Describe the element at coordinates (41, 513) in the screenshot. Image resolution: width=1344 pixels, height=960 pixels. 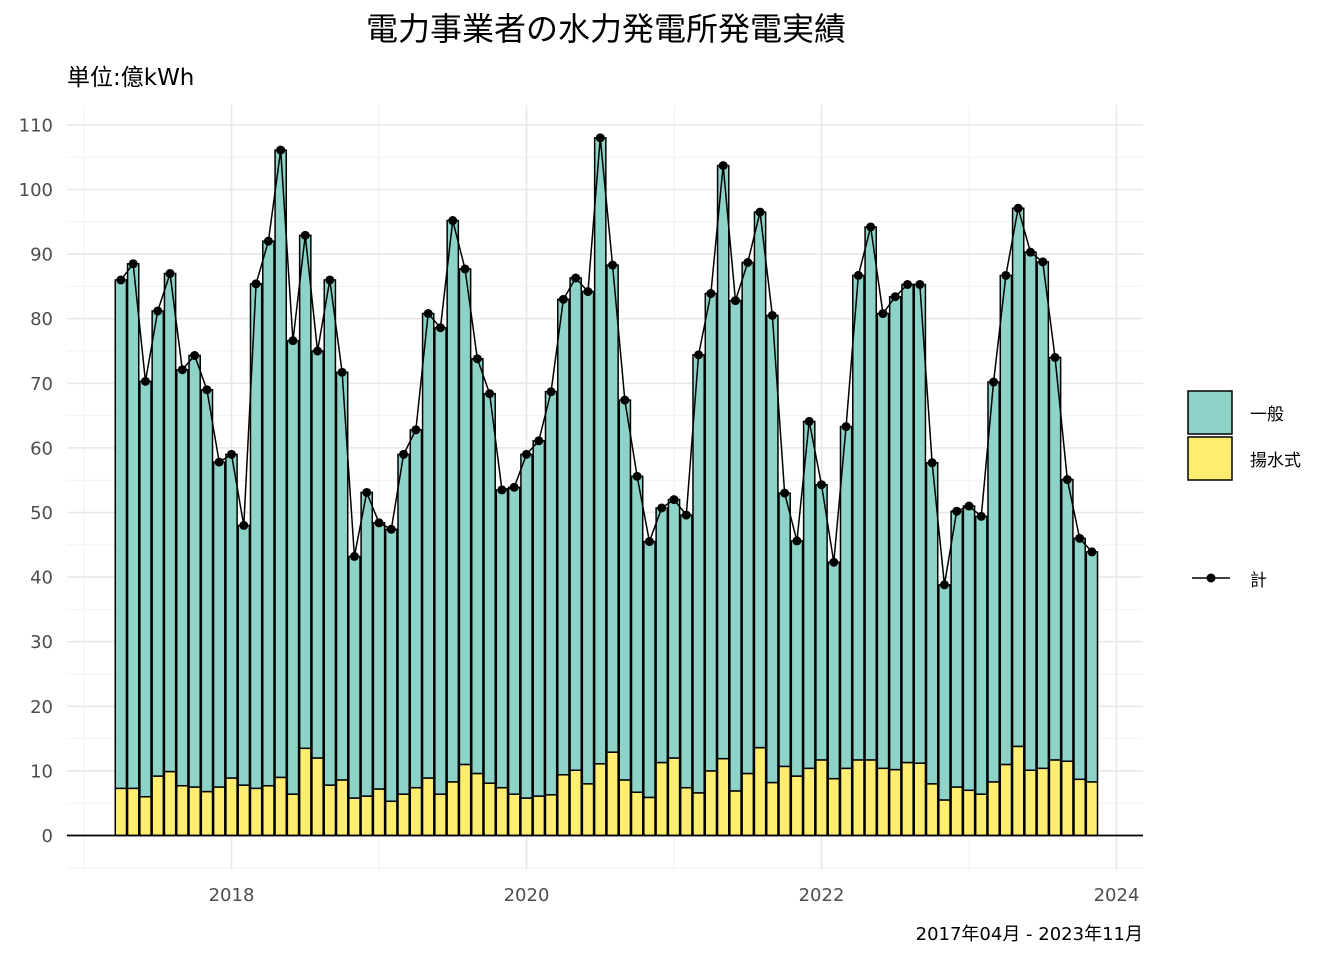
I see `y-tick-label: 50` at that location.